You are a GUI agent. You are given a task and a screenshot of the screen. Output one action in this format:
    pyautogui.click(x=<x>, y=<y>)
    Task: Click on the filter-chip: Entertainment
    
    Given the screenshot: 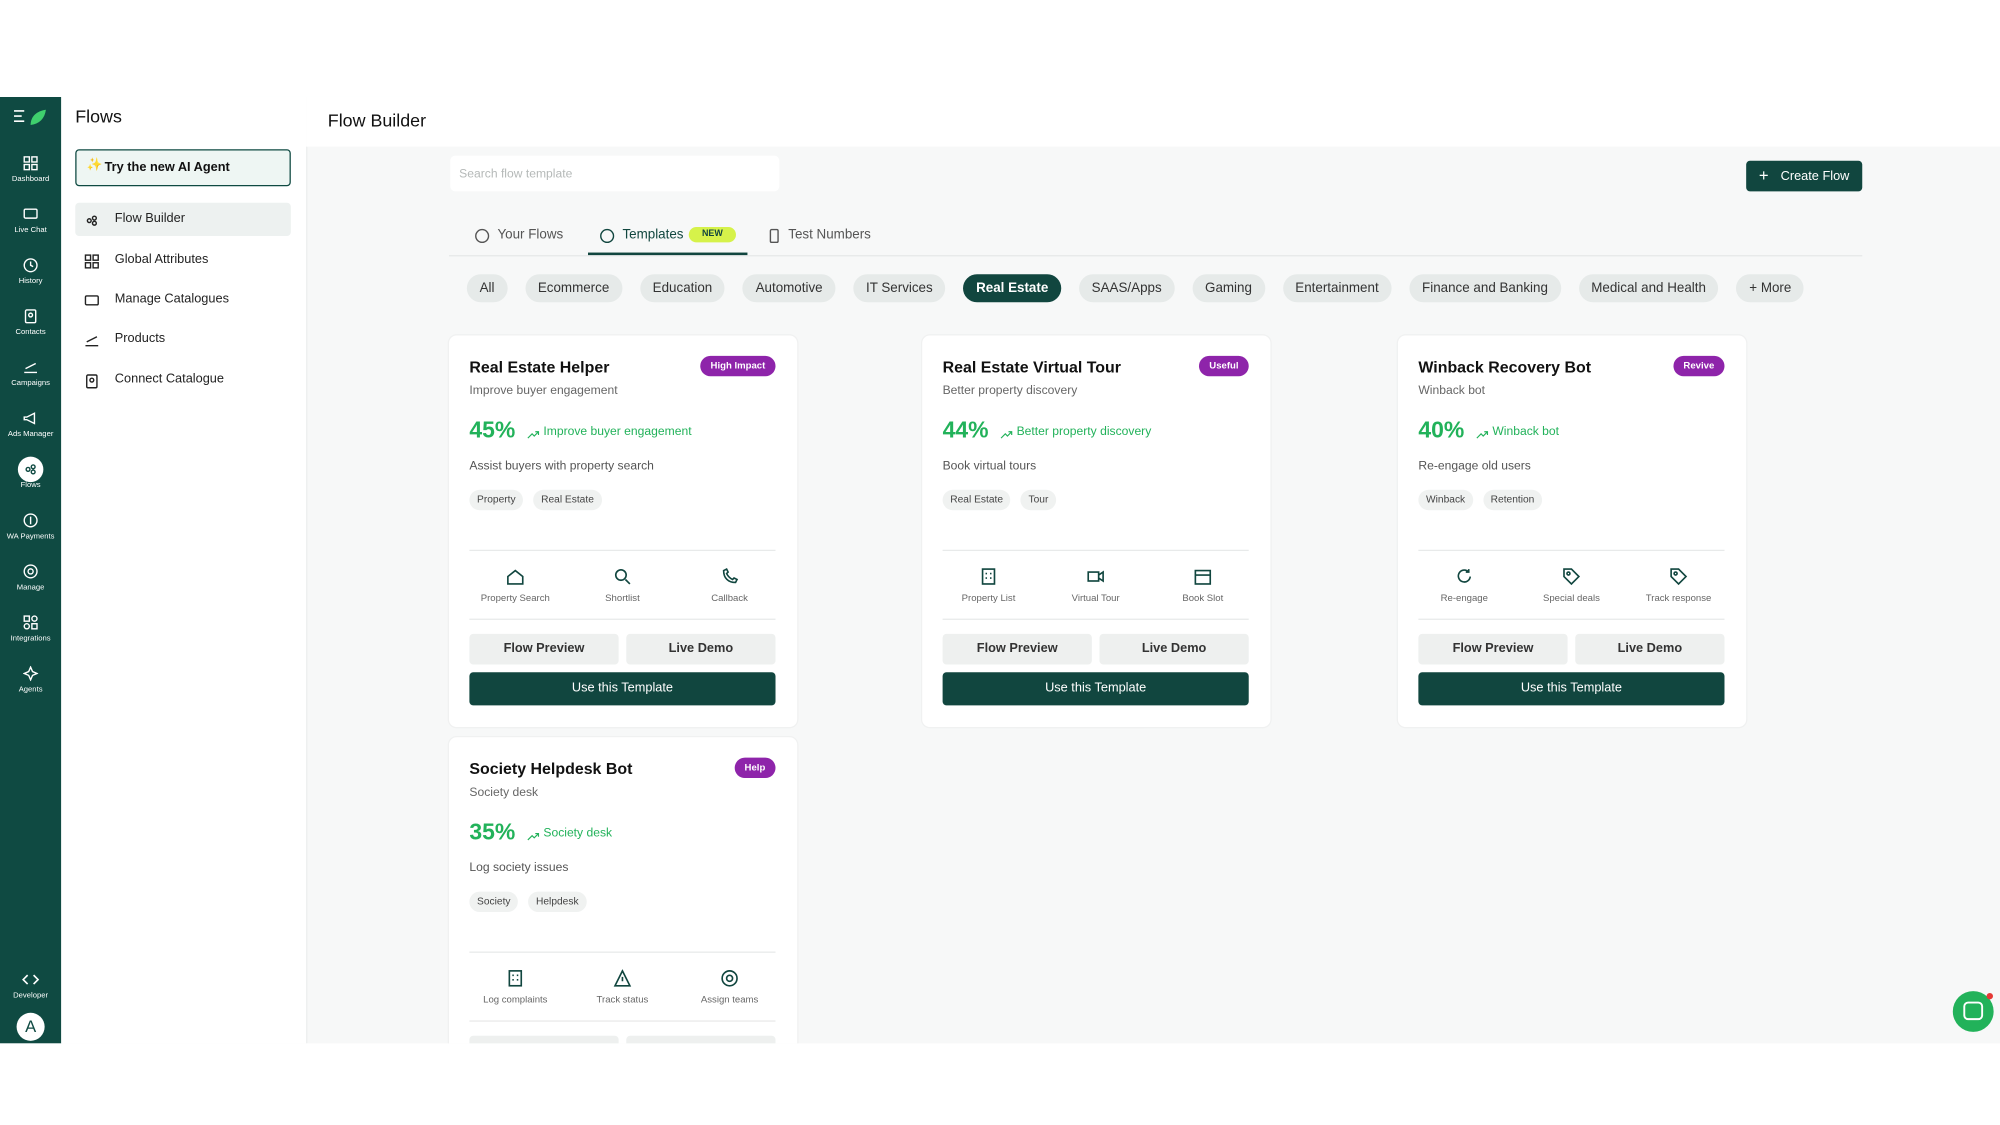 What is the action you would take?
    pyautogui.click(x=1337, y=288)
    